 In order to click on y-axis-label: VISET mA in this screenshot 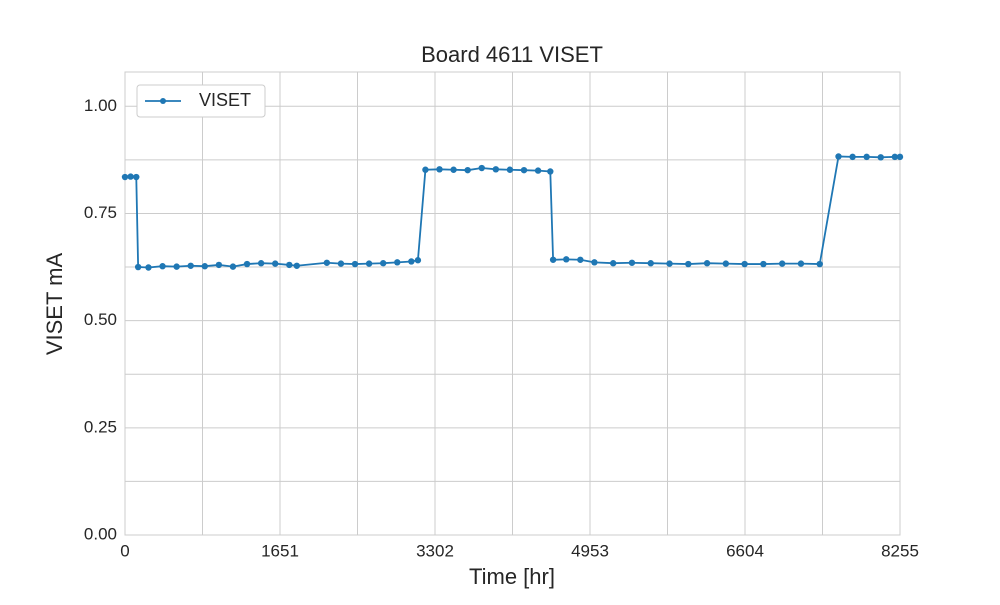, I will do `click(54, 304)`.